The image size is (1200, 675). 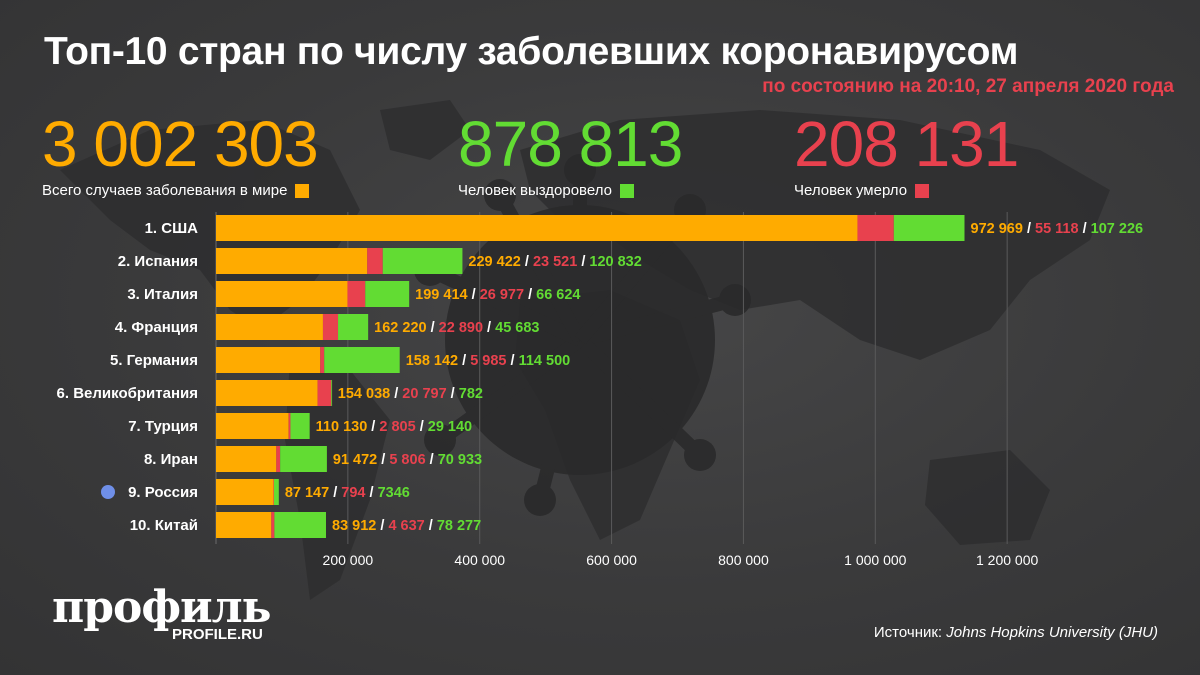 I want to click on category-label: 1. США, so click(x=172, y=228).